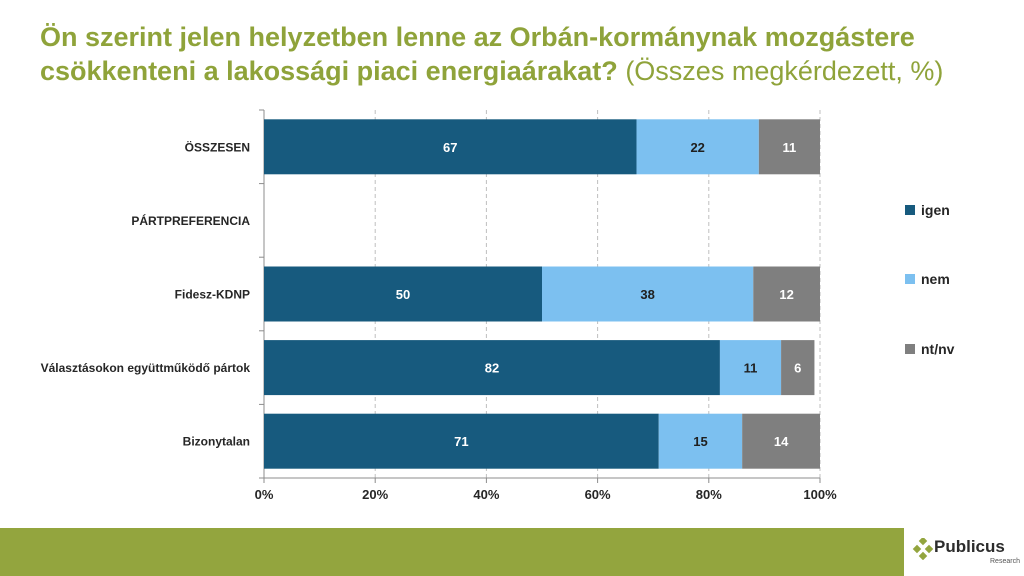  Describe the element at coordinates (938, 349) in the screenshot. I see `legend-label: nt/nv` at that location.